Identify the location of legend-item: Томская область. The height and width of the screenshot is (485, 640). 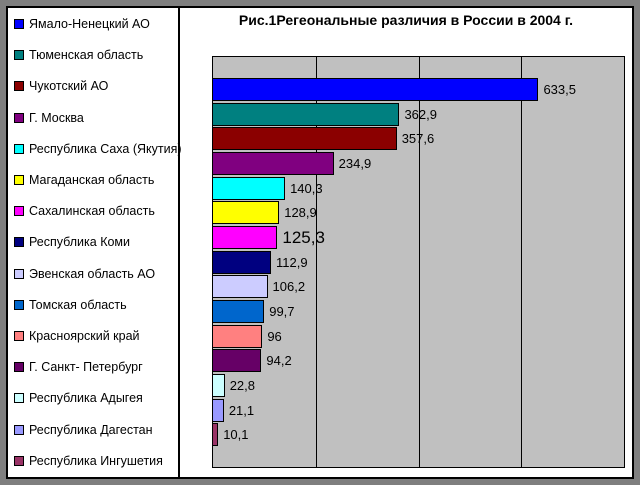
(95, 305).